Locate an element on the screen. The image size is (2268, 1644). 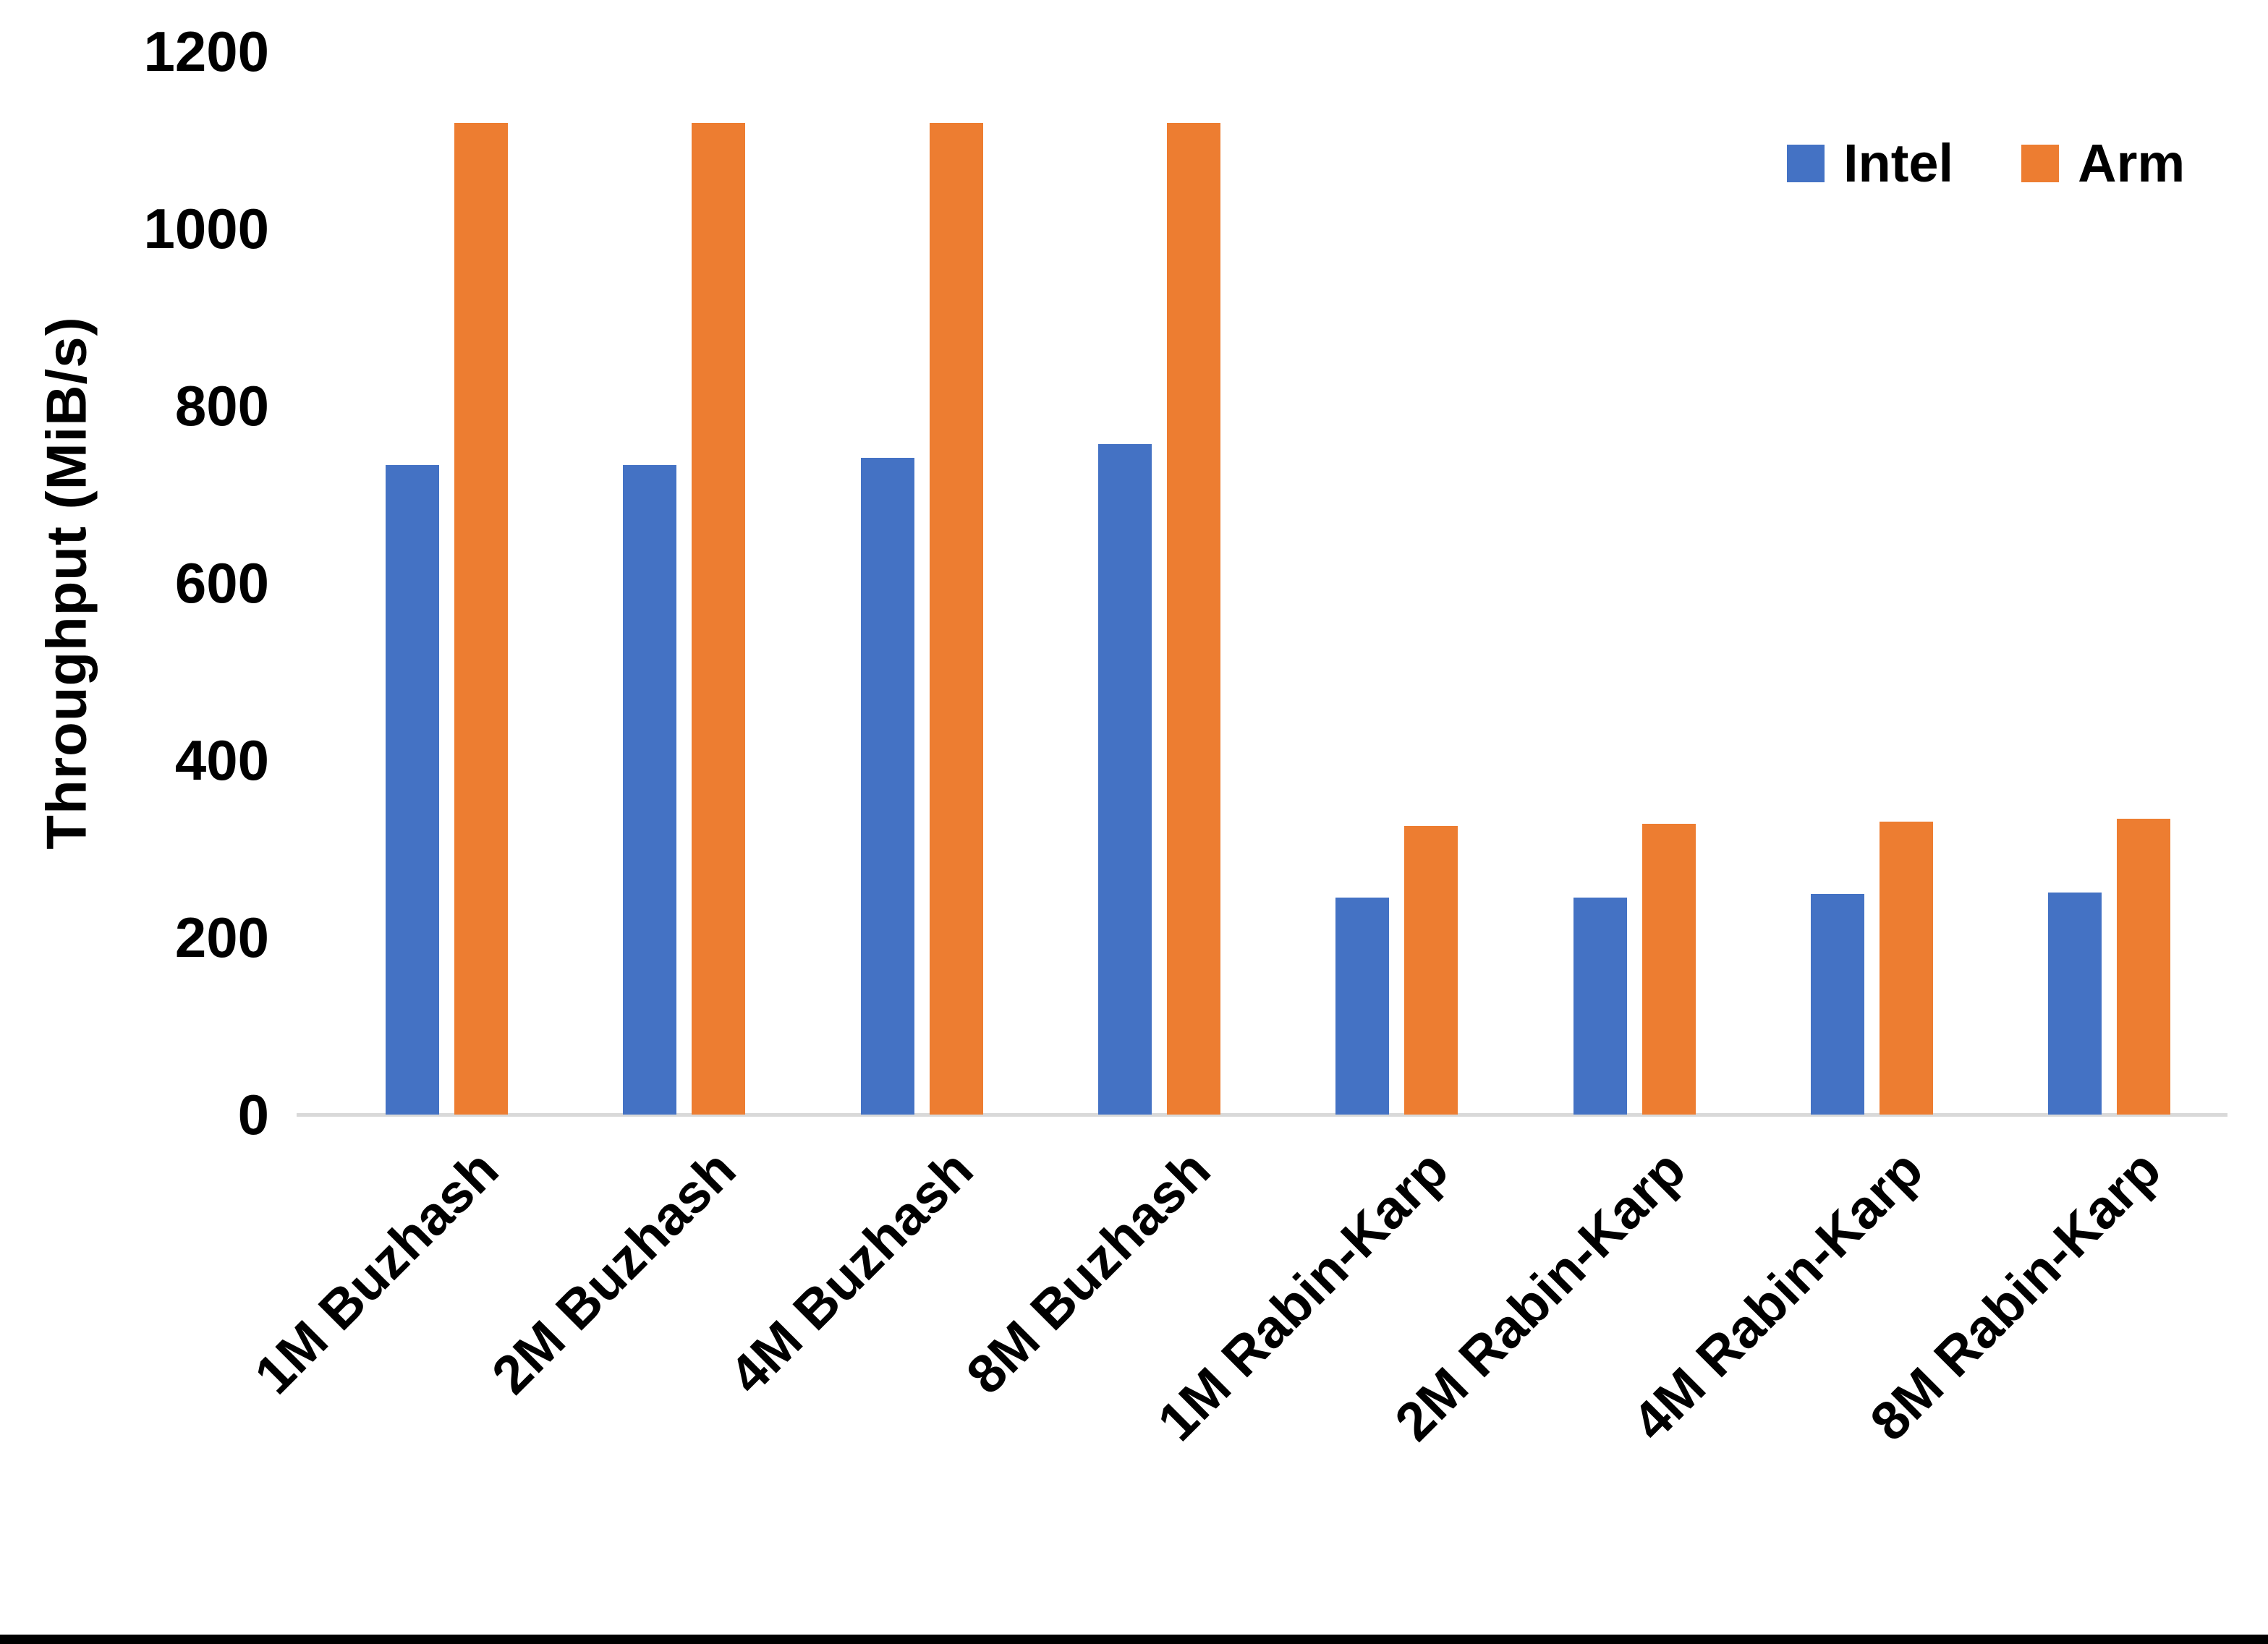
bar-intel-1m-buzhash is located at coordinates (412, 790).